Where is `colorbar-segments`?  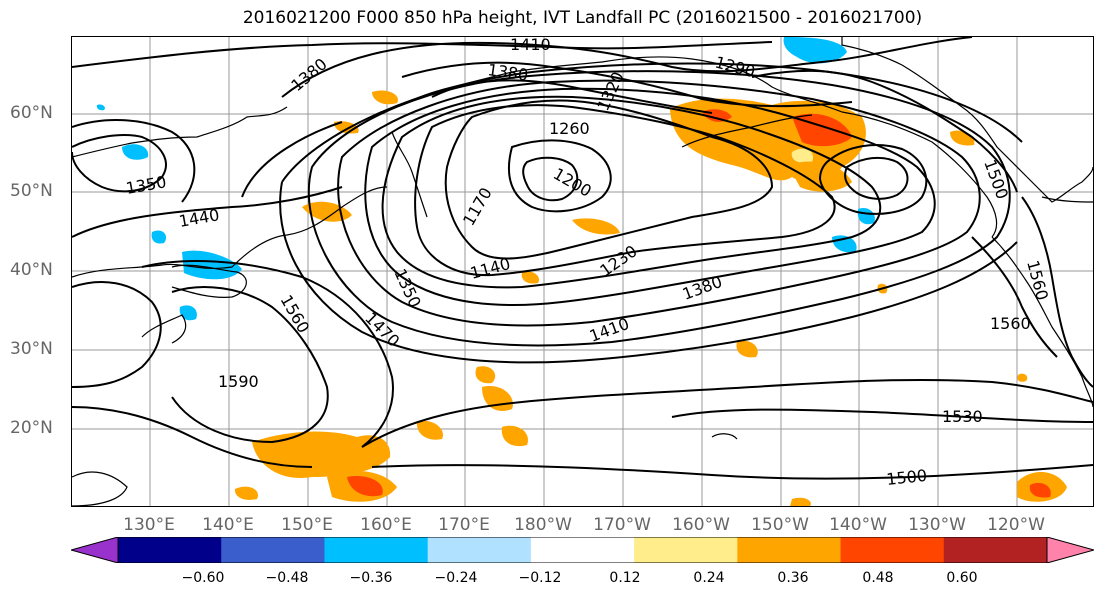 colorbar-segments is located at coordinates (583, 550).